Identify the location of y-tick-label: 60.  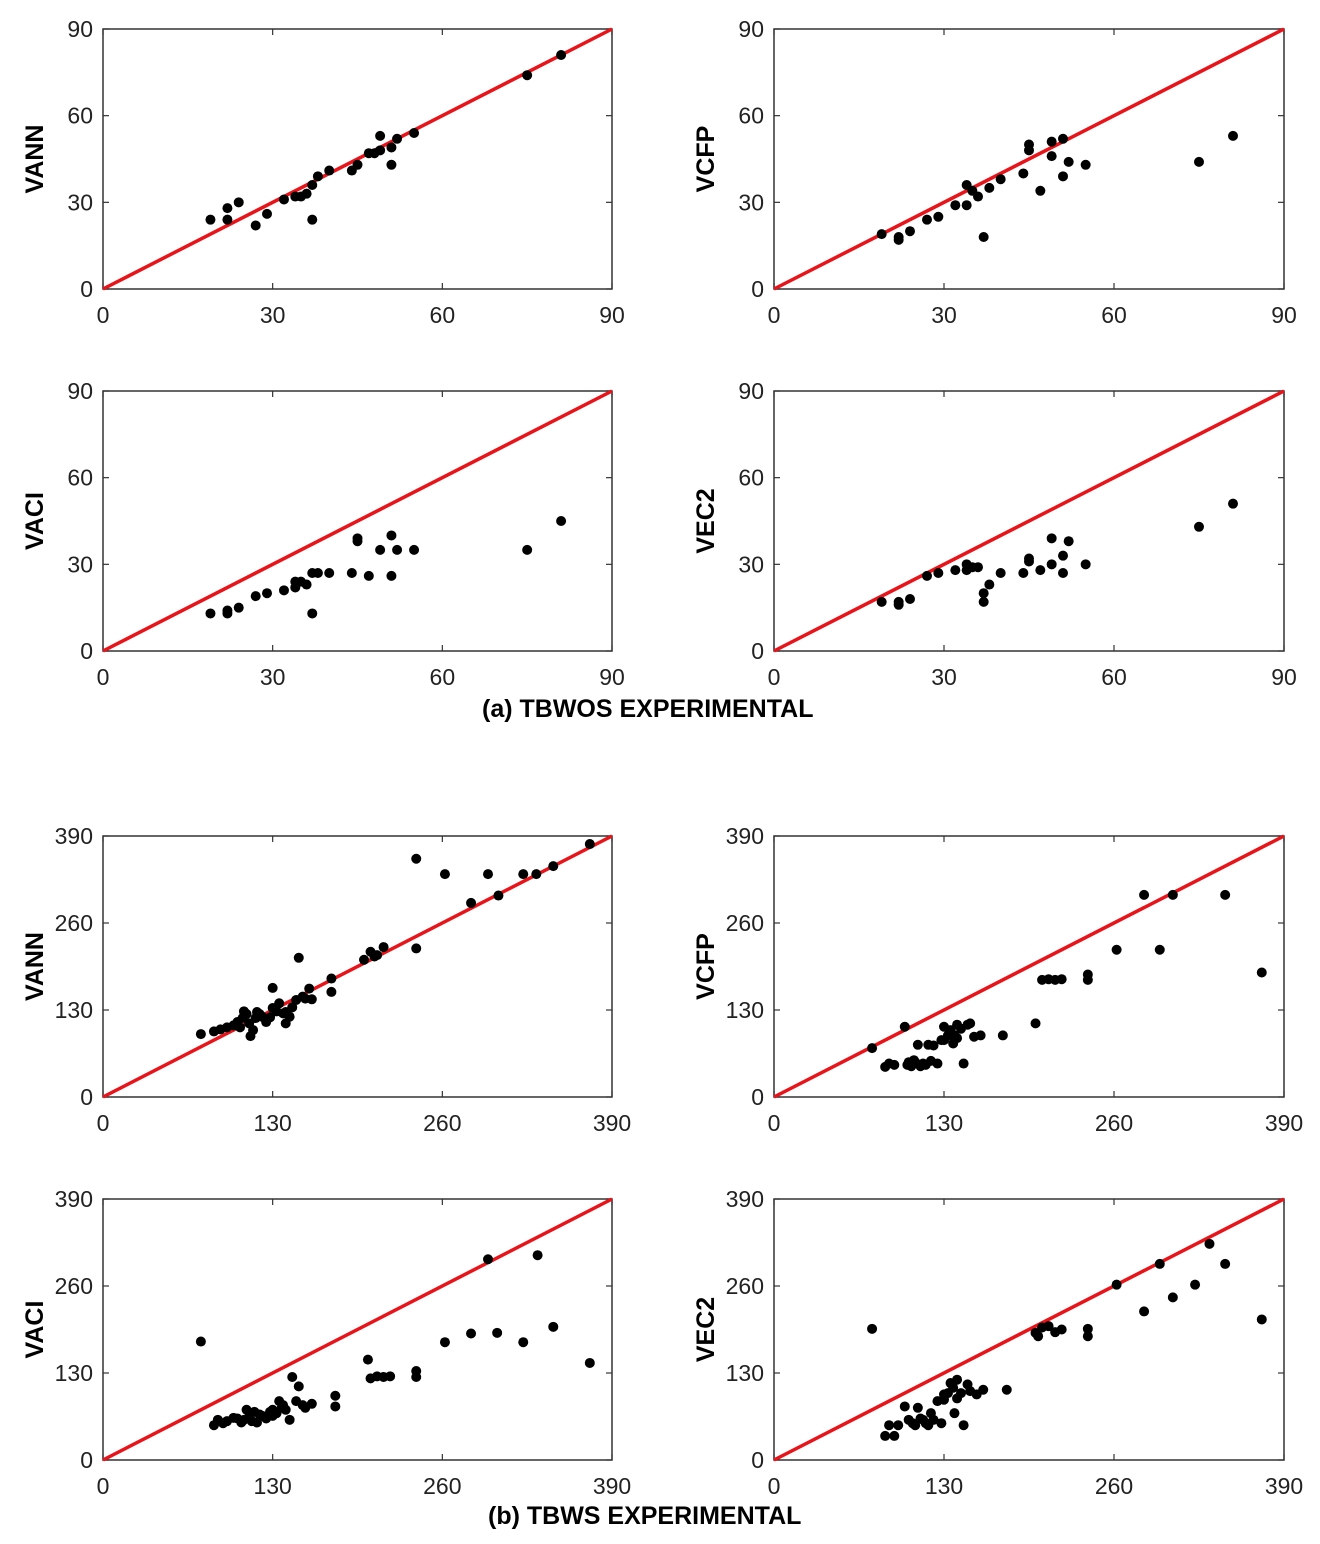
(80, 478).